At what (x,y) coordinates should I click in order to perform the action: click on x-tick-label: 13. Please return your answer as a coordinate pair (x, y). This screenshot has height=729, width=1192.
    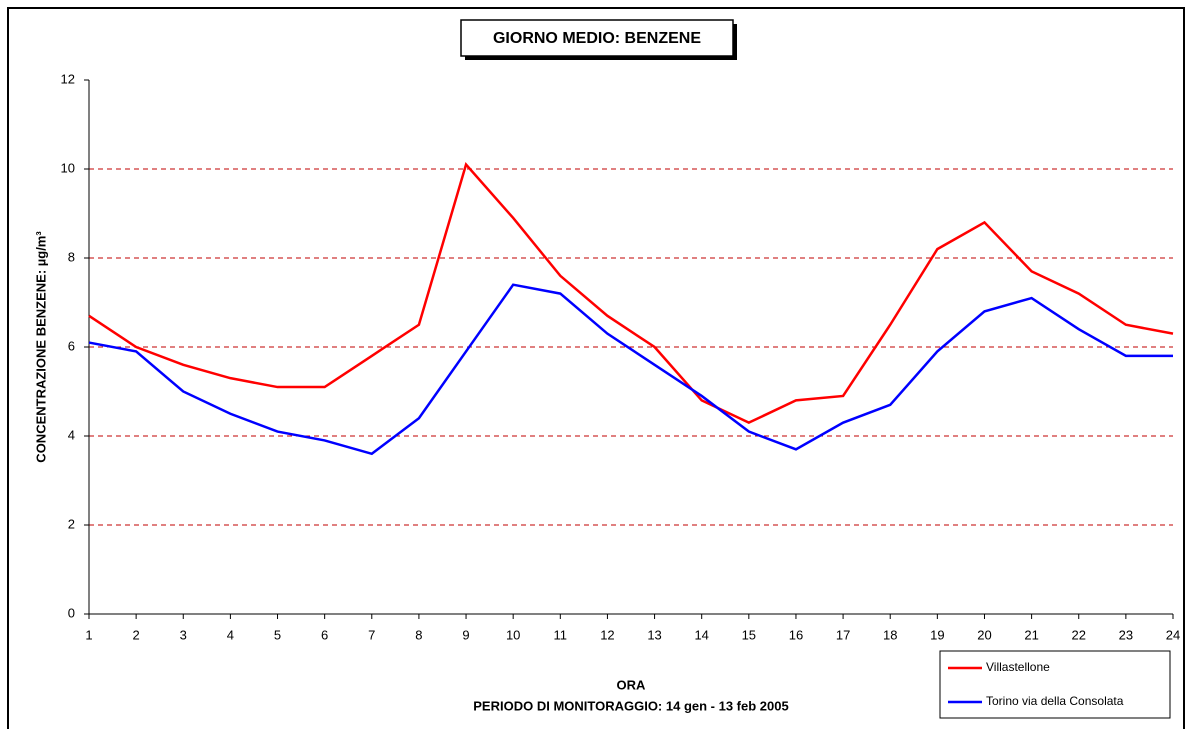
    Looking at the image, I should click on (654, 634).